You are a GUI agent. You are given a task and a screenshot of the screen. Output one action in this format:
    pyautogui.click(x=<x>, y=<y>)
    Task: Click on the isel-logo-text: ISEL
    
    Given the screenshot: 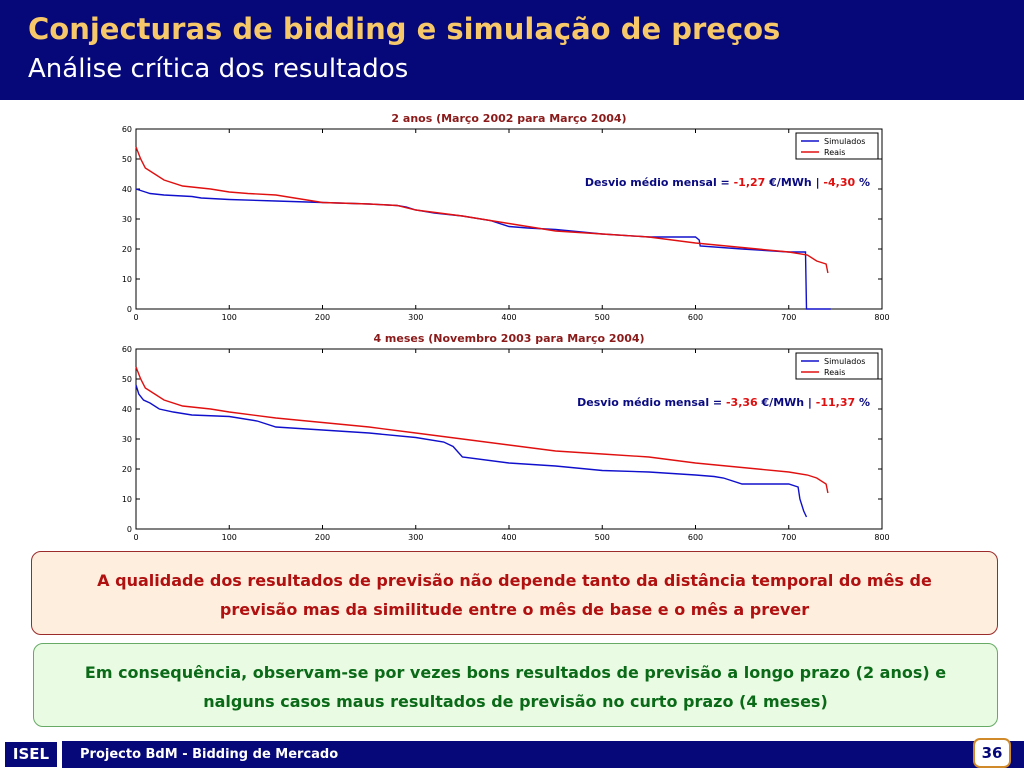 What is the action you would take?
    pyautogui.click(x=31, y=754)
    